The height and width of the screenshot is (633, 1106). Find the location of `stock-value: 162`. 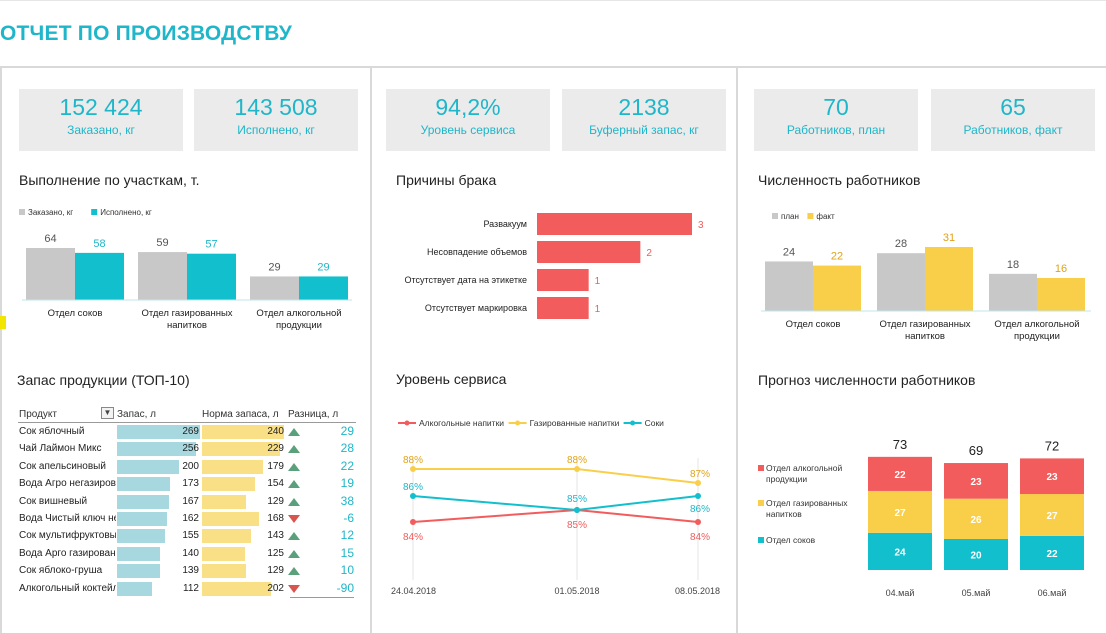

stock-value: 162 is located at coordinates (190, 518).